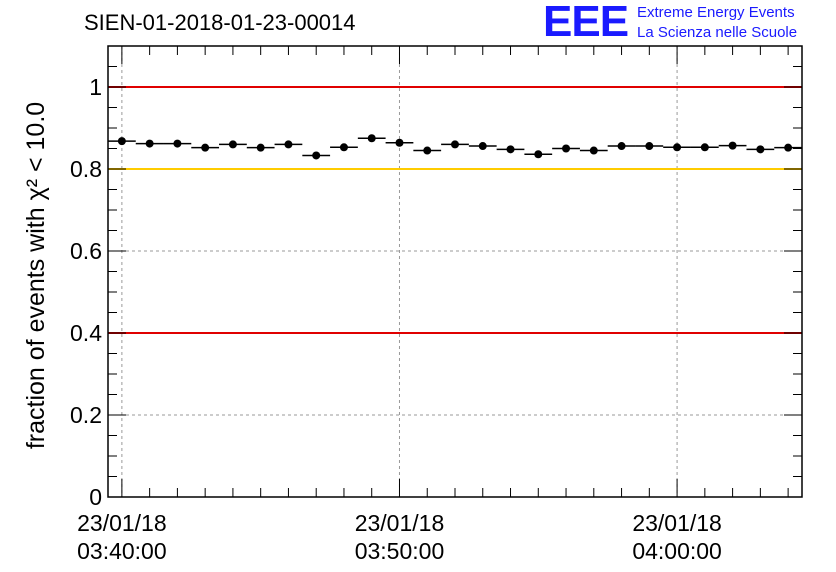  Describe the element at coordinates (95, 497) in the screenshot. I see `y-tick-label: 0` at that location.